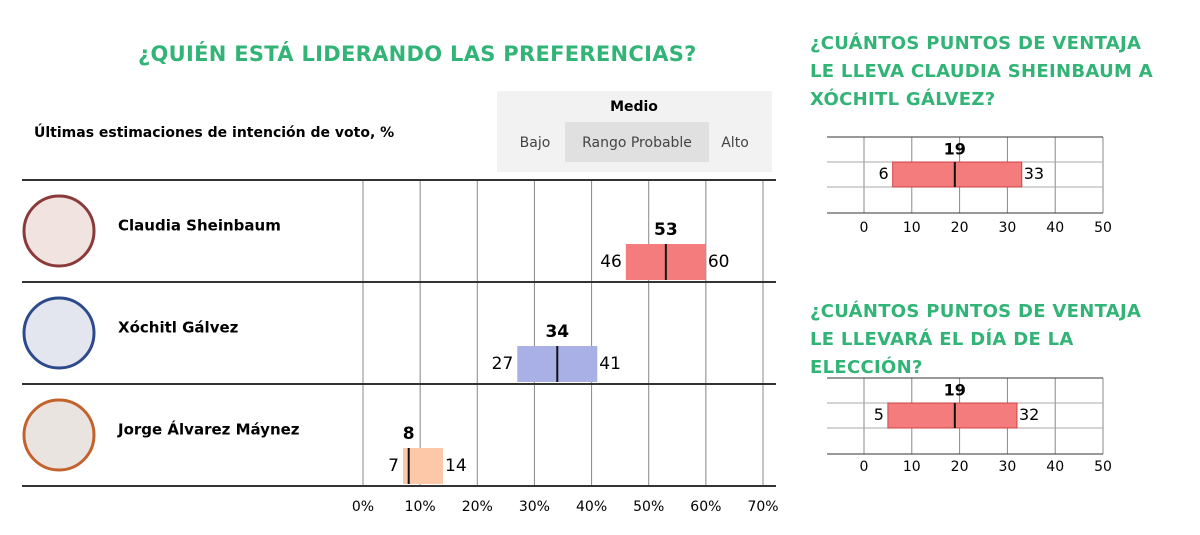 The height and width of the screenshot is (535, 1200). I want to click on legend-low: Bajo, so click(535, 143).